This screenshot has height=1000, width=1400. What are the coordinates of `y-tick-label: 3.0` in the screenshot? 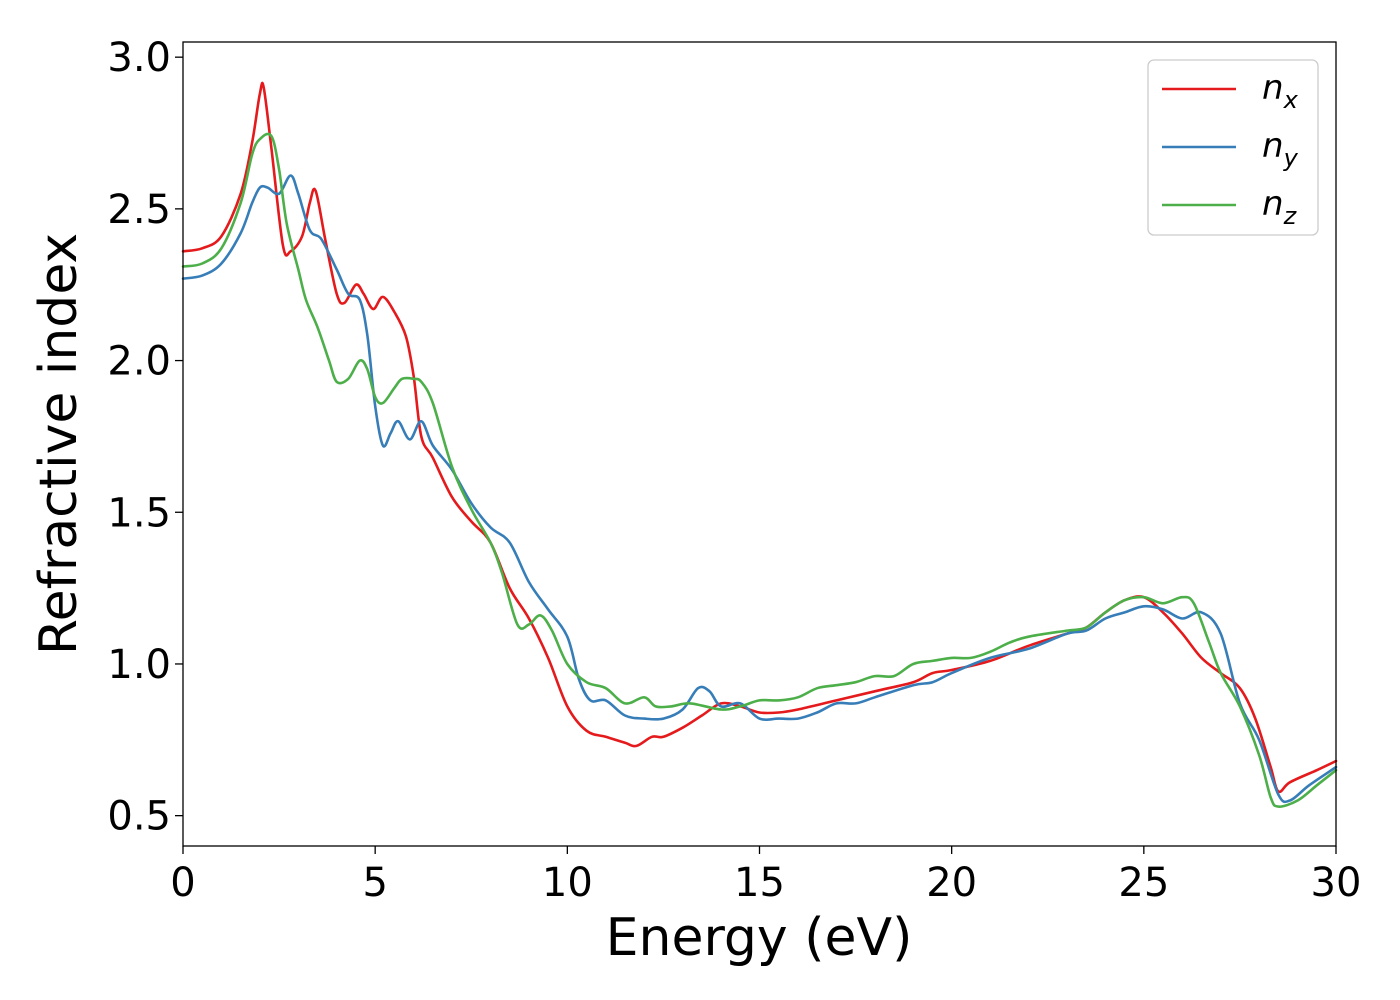 It's located at (139, 58).